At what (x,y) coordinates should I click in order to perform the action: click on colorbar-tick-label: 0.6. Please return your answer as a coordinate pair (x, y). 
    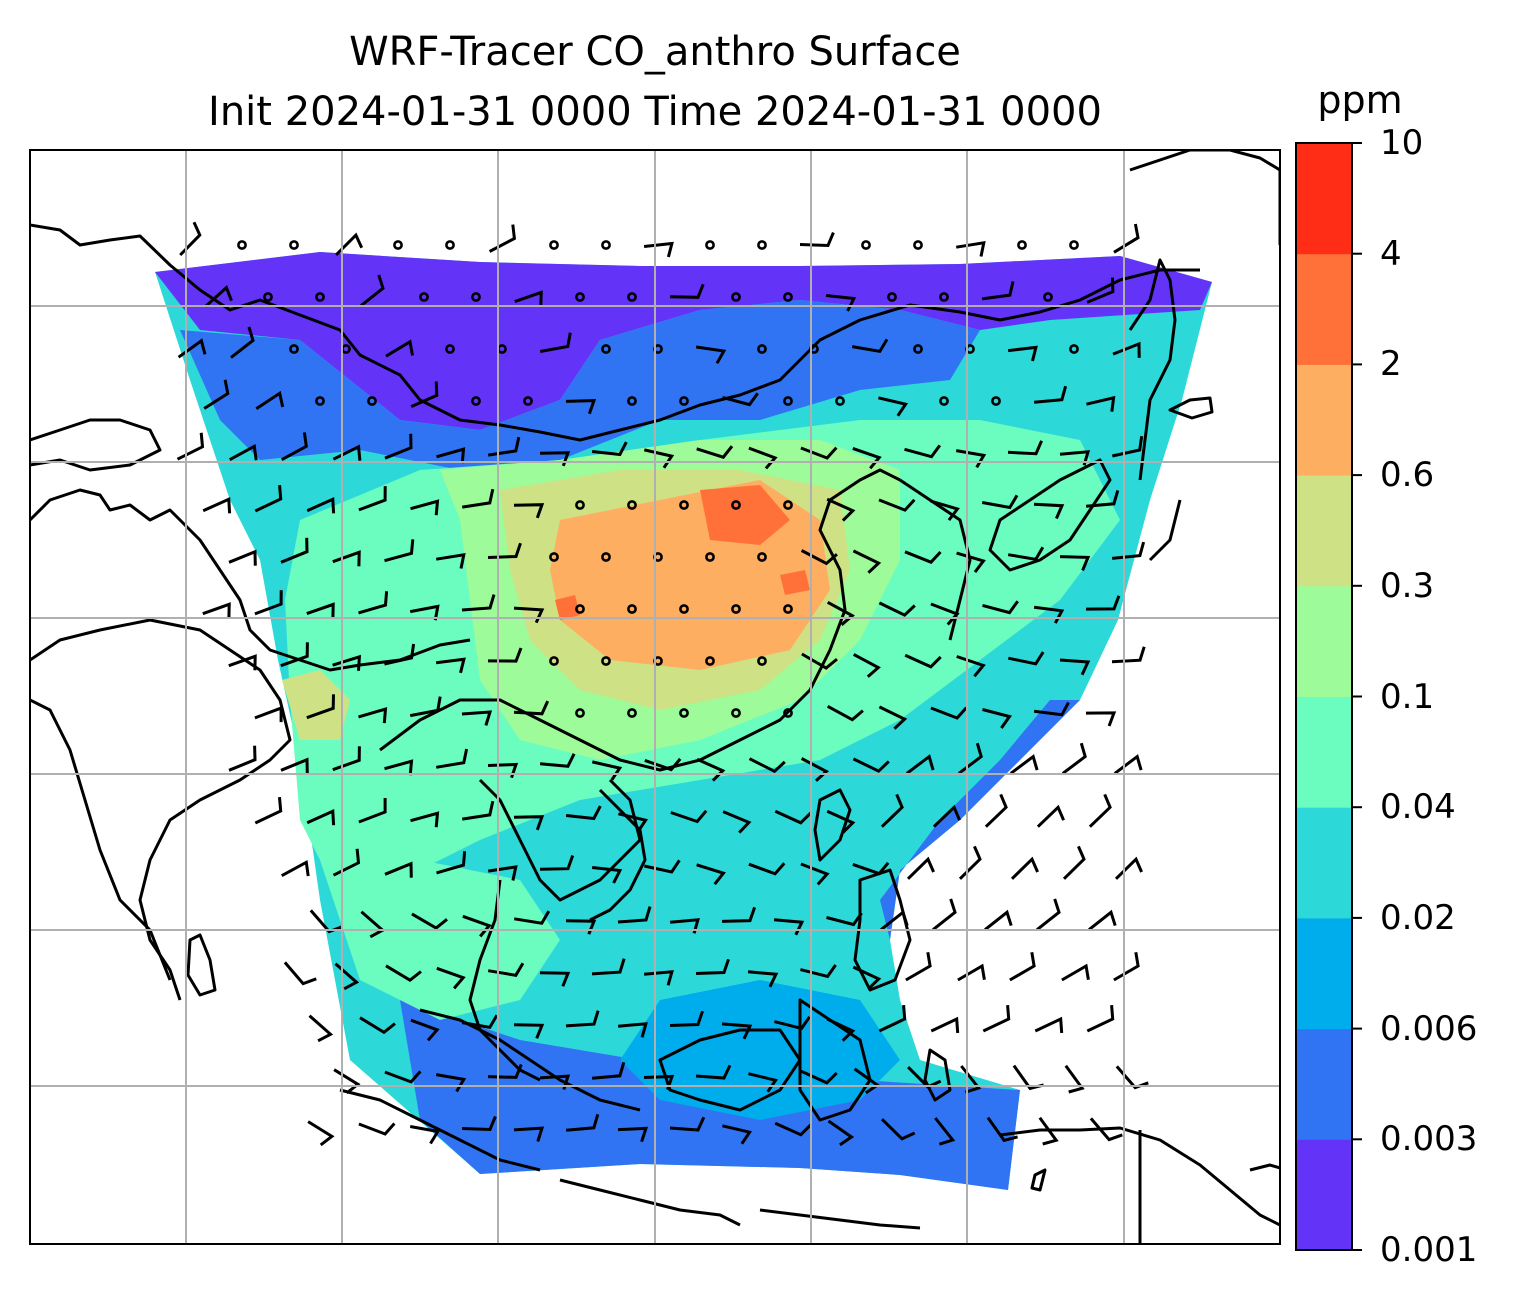
    Looking at the image, I should click on (1407, 475).